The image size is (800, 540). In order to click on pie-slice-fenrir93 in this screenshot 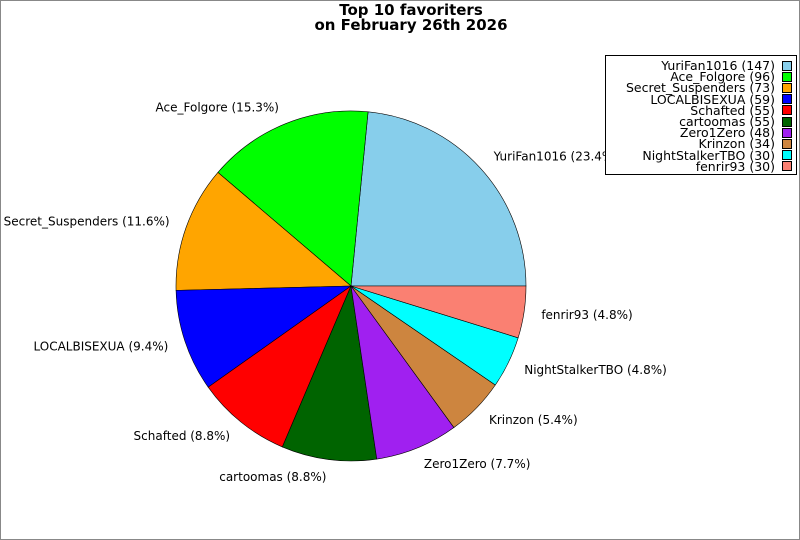, I will do `click(438, 312)`.